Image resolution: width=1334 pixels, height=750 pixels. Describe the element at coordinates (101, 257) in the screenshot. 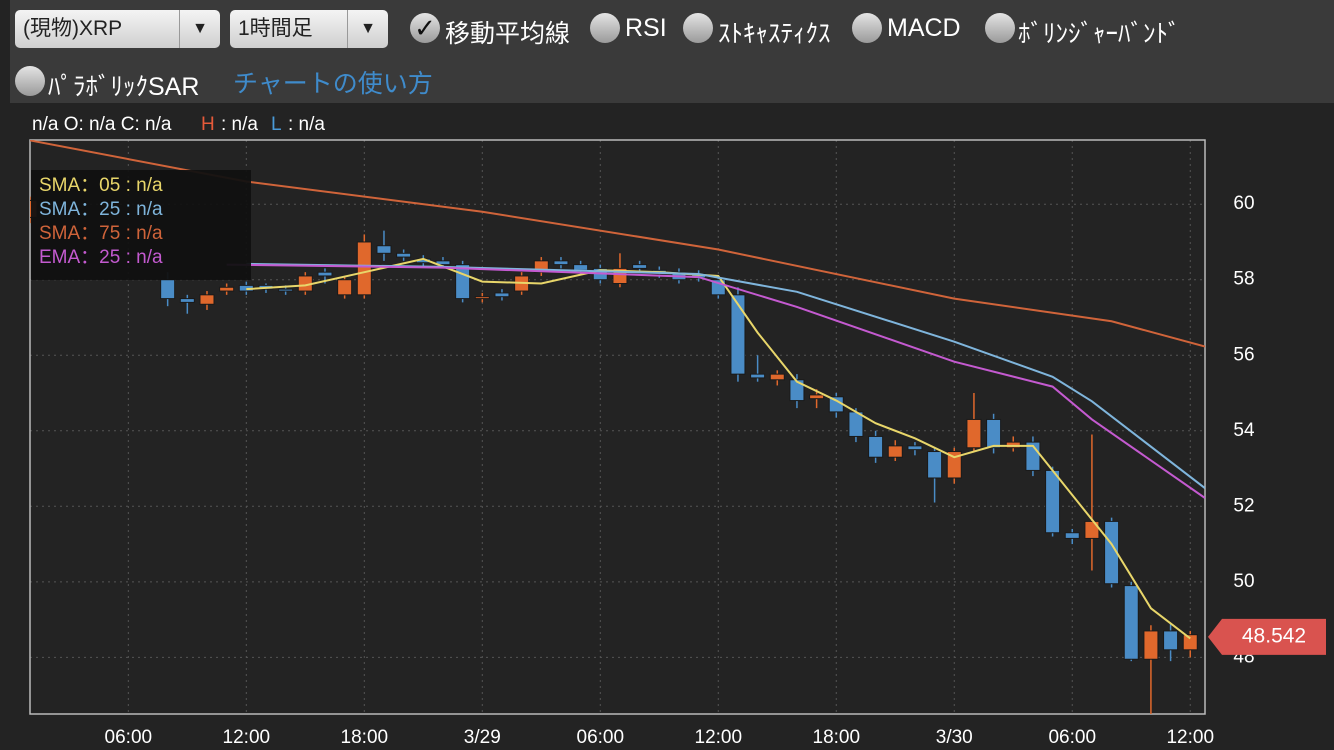

I see `legend-entry: EMA：25 : n/a` at that location.